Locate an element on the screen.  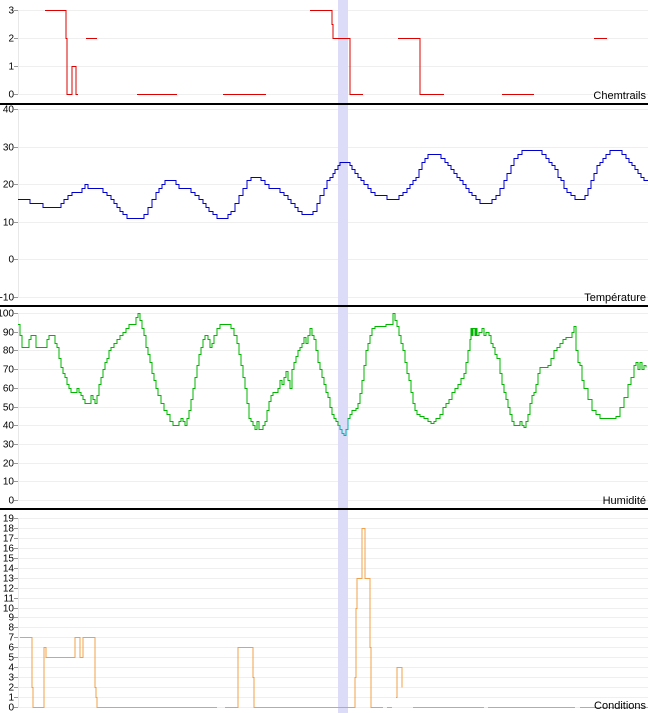
panel-title-humidity: Humidité is located at coordinates (624, 501).